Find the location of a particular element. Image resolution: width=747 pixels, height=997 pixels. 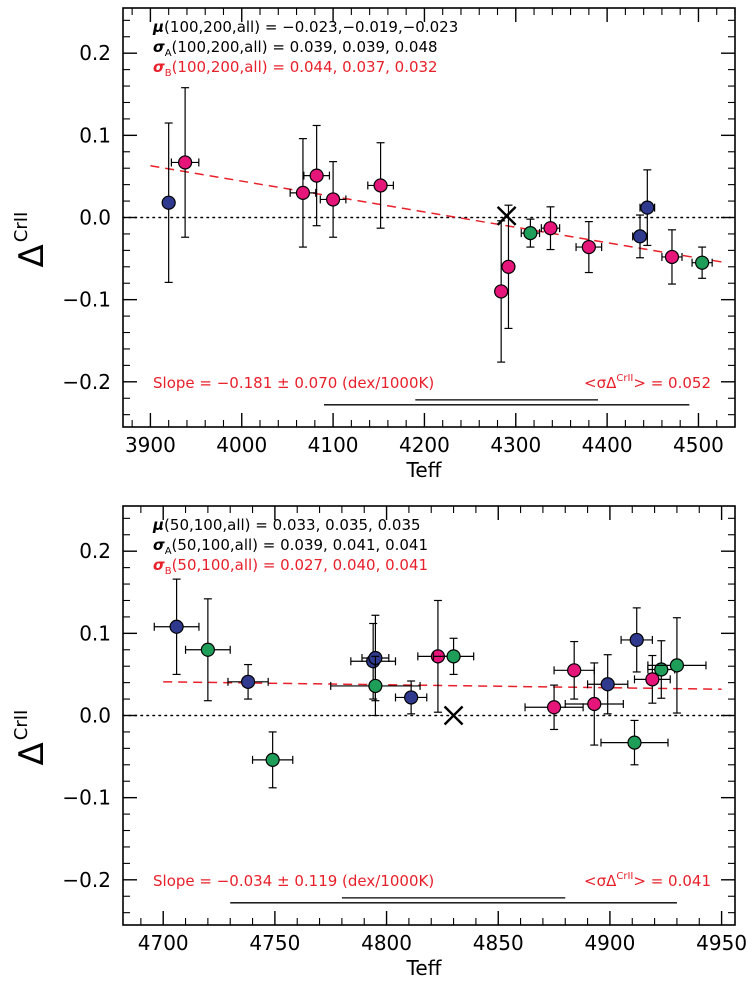

stats-line-2: σA(50,100,all) = 0.039, 0.041, 0.041 is located at coordinates (290, 546).